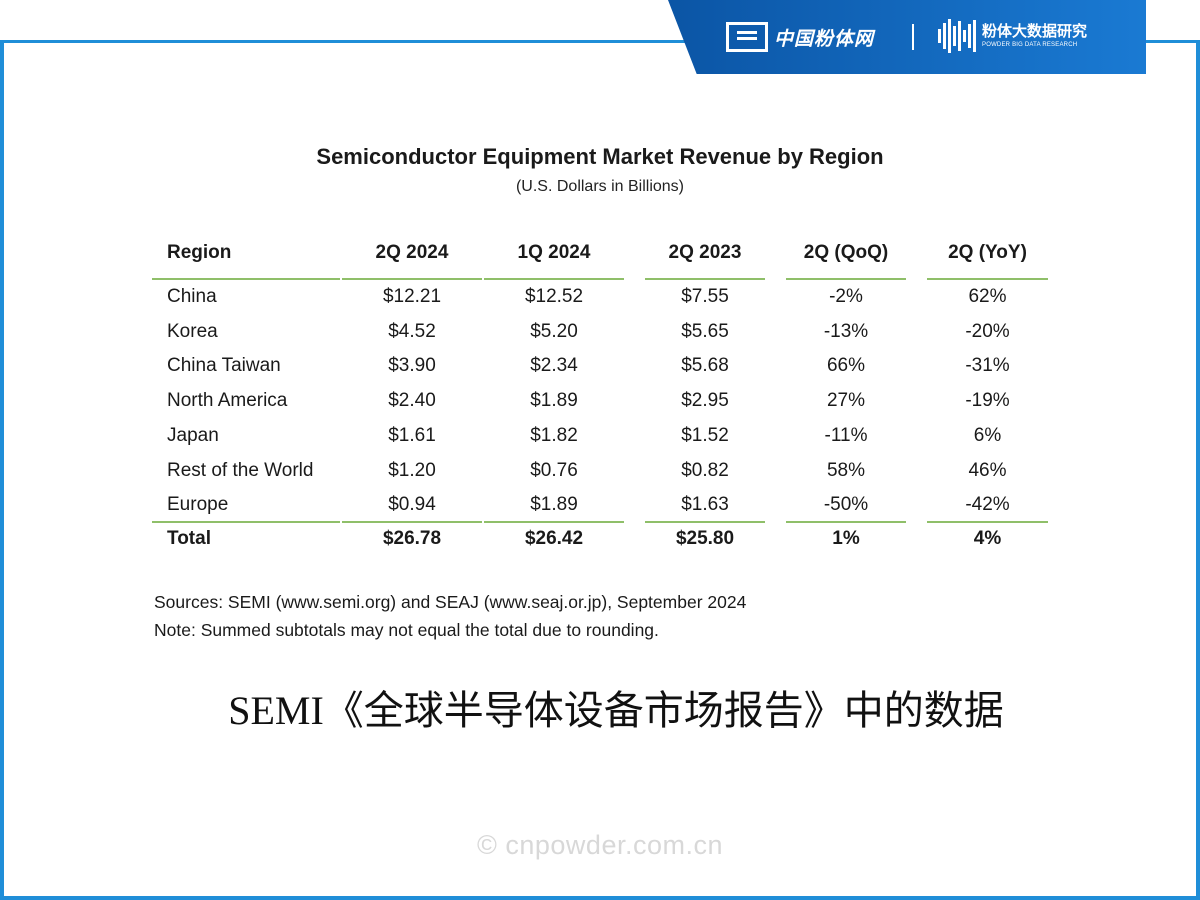  What do you see at coordinates (412, 331) in the screenshot?
I see `value-cell: $4.52` at bounding box center [412, 331].